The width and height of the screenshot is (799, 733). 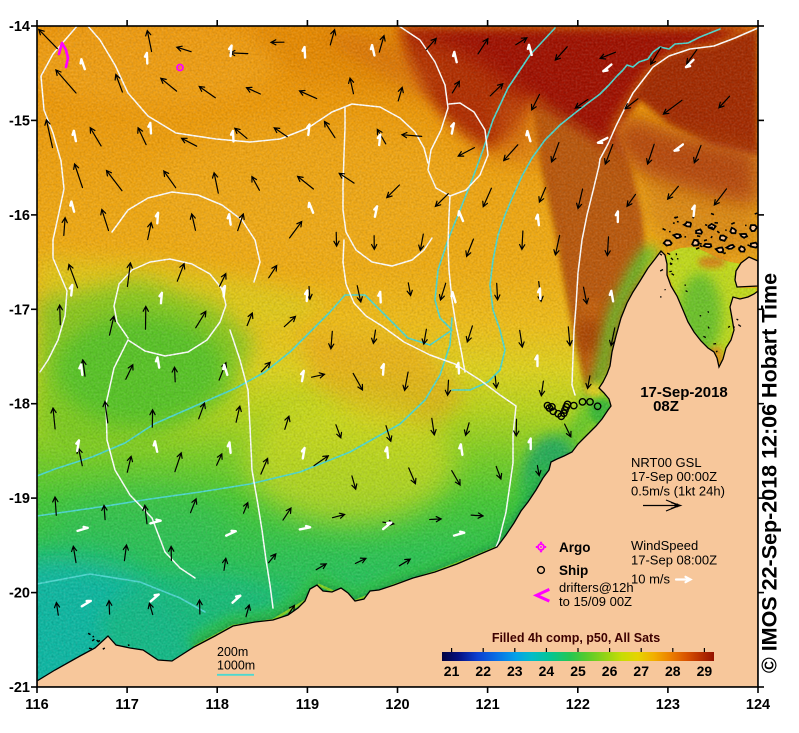 I want to click on svg-text: -15, so click(x=19, y=121).